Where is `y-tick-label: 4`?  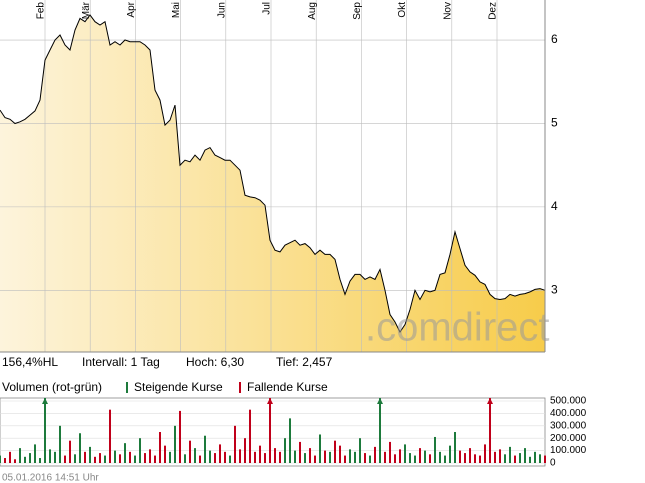
y-tick-label: 4 is located at coordinates (554, 206).